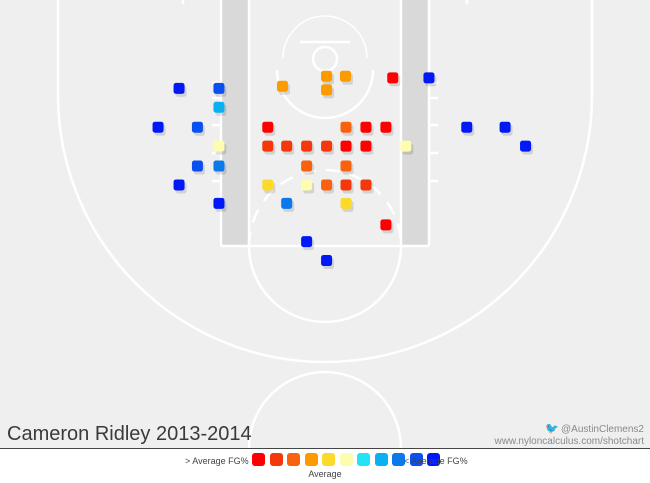  Describe the element at coordinates (602, 429) in the screenshot. I see `twitter-handle-text: @AustinClemens2` at that location.